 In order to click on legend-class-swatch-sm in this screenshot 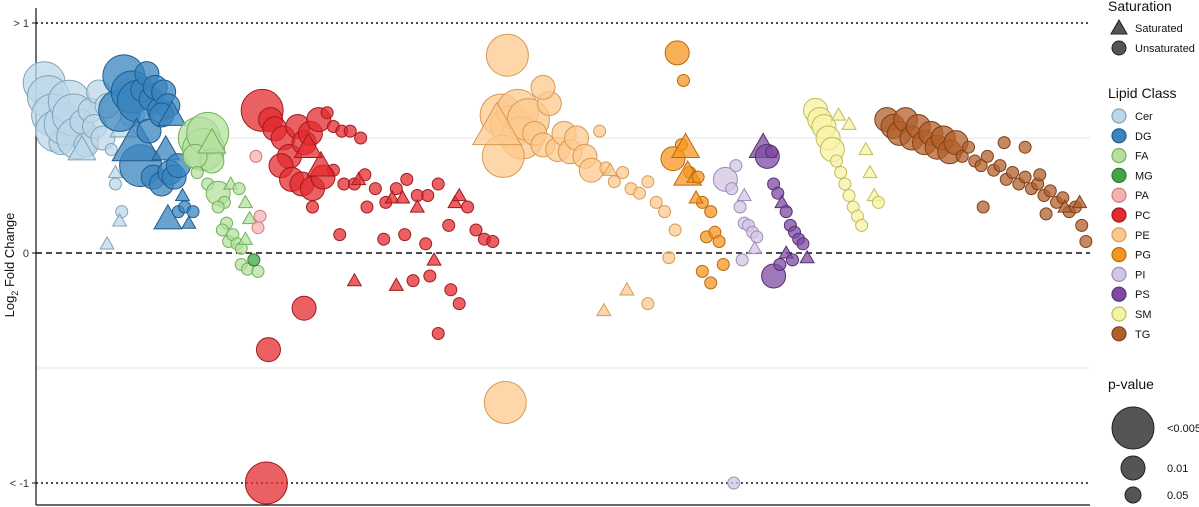, I will do `click(1119, 314)`.